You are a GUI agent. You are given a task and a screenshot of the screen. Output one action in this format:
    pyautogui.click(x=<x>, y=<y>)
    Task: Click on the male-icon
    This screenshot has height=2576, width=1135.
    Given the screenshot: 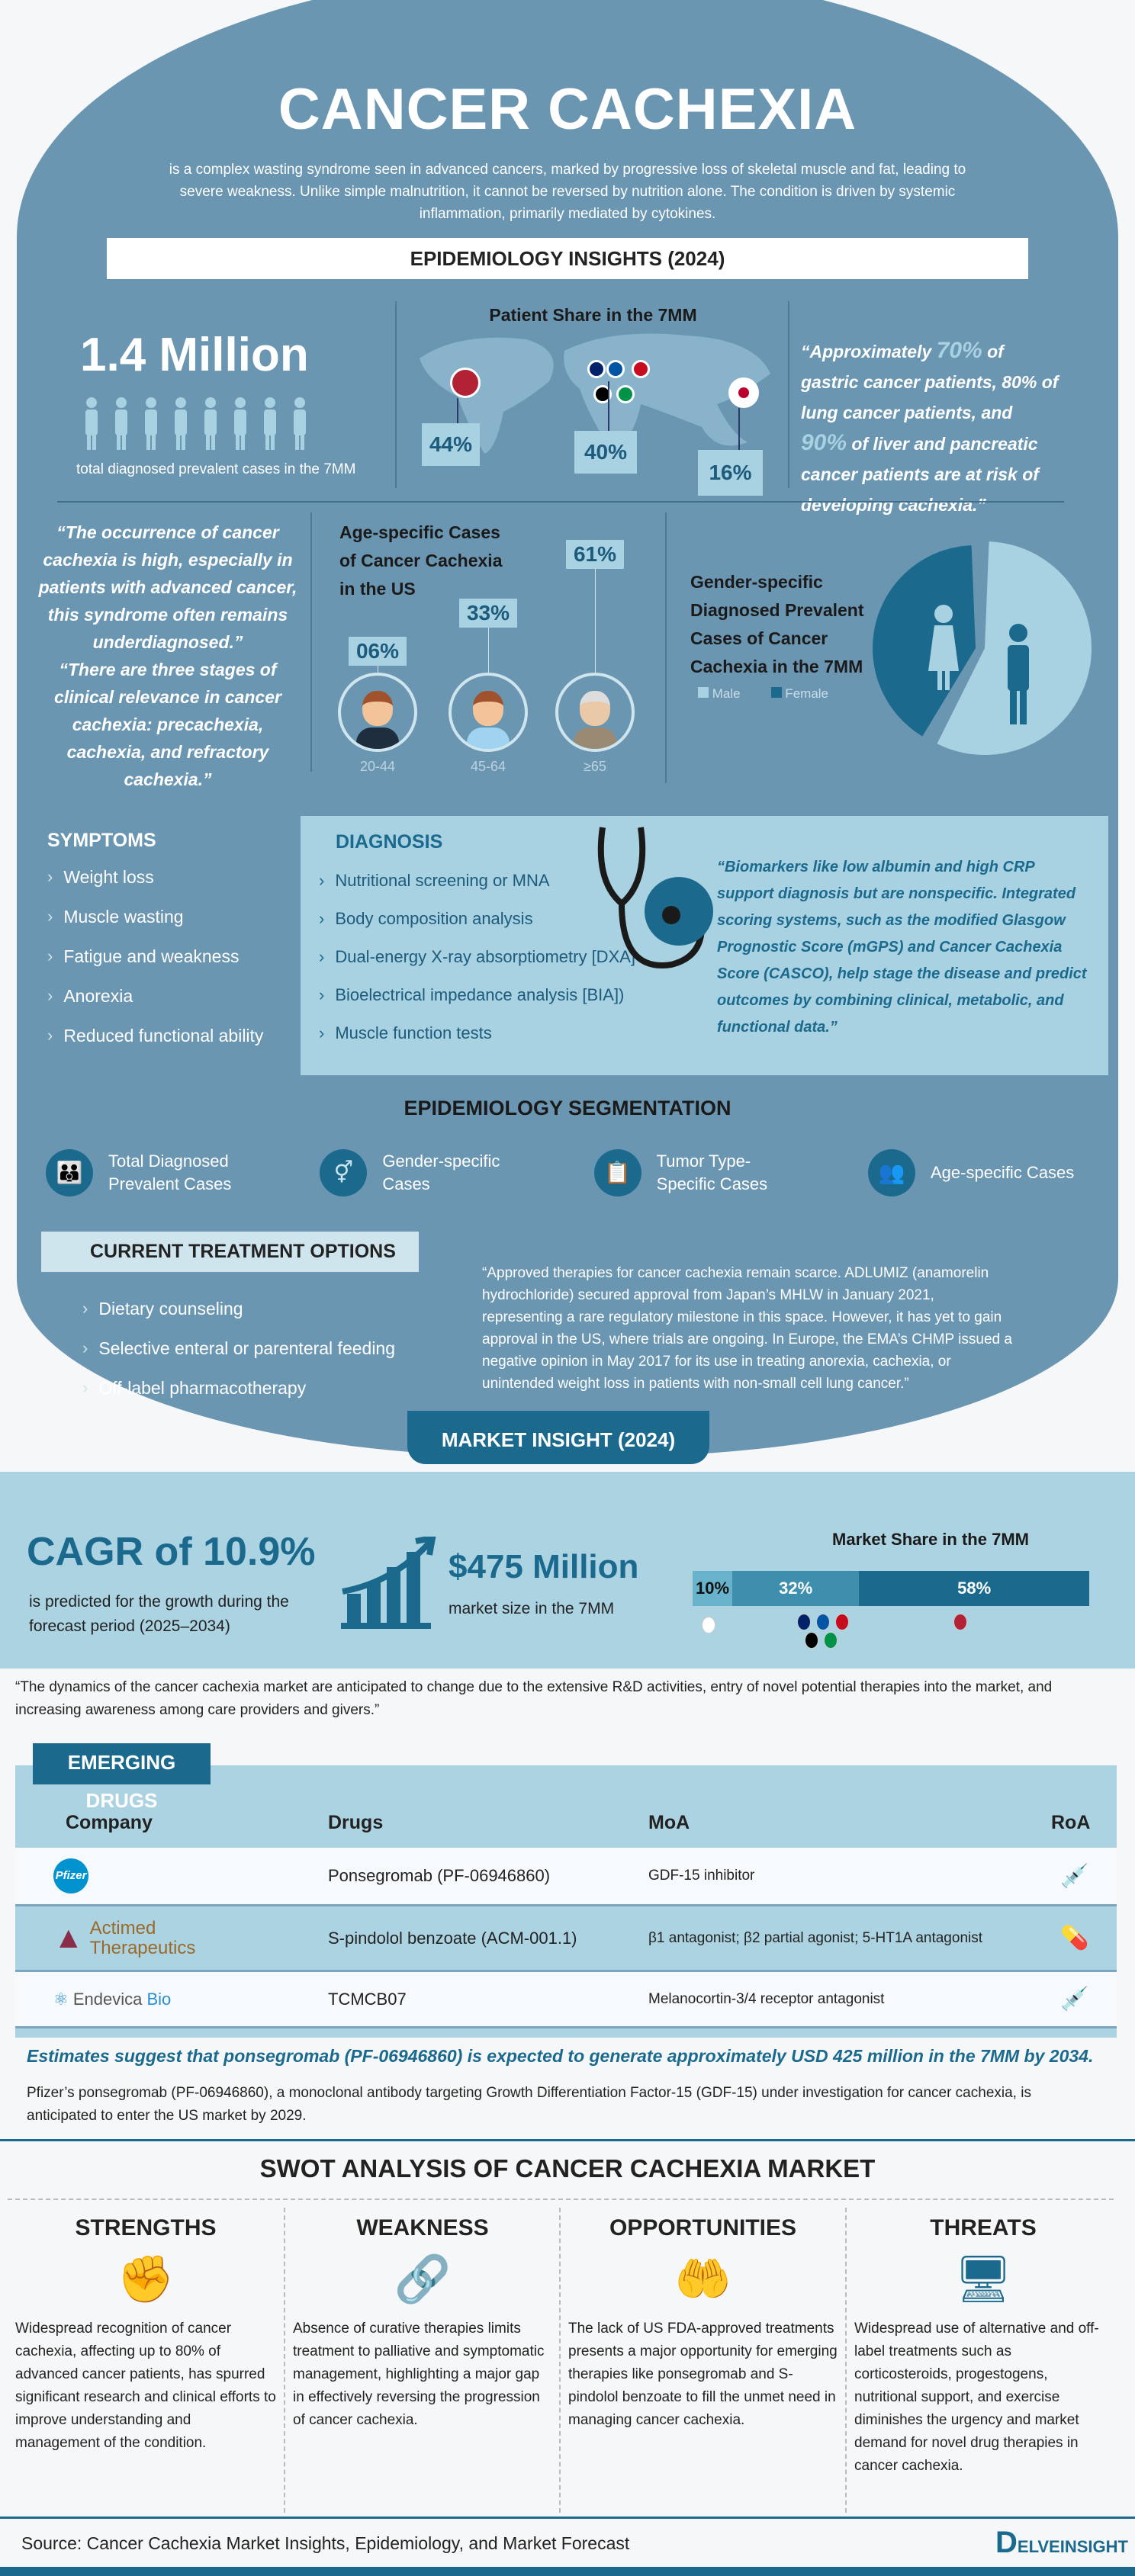 What is the action you would take?
    pyautogui.click(x=1019, y=674)
    